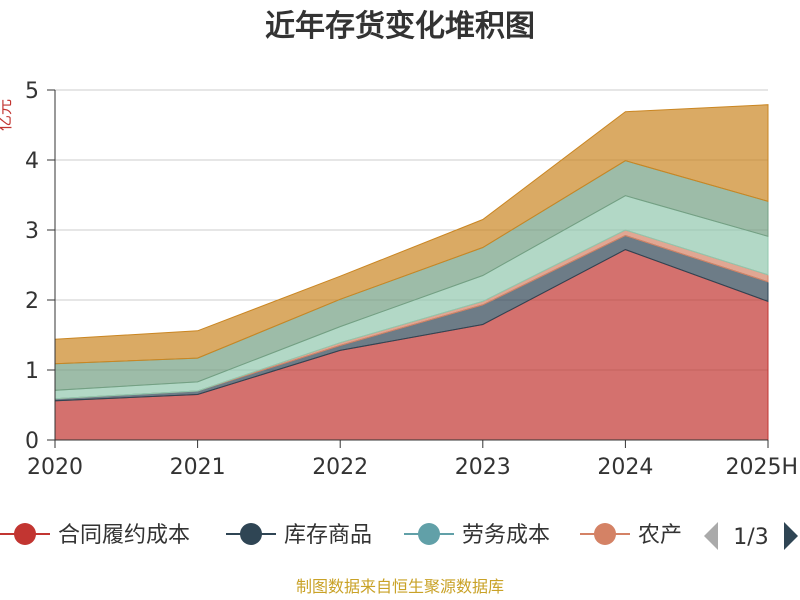  I want to click on legend-item: 劳务成本, so click(477, 535).